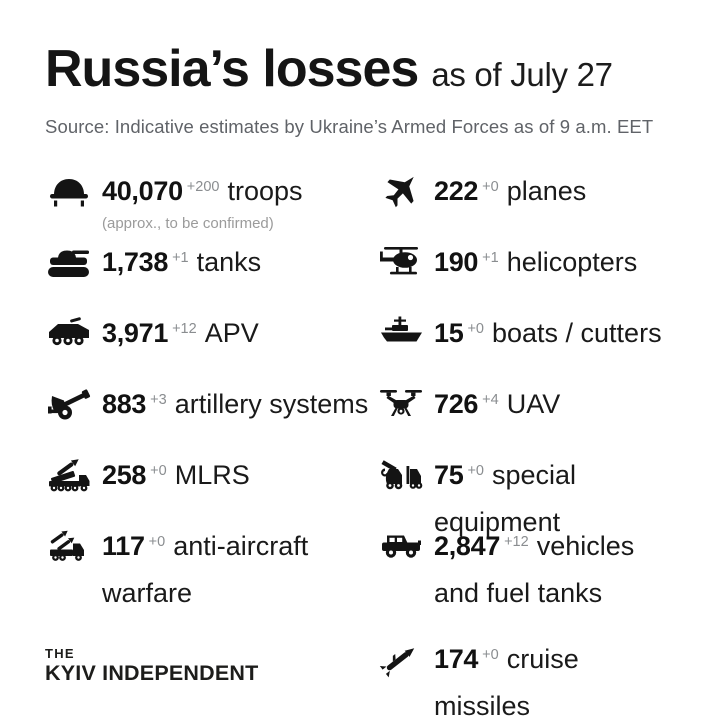 The height and width of the screenshot is (720, 720). Describe the element at coordinates (135, 261) in the screenshot. I see `stat-value: 1,738` at that location.